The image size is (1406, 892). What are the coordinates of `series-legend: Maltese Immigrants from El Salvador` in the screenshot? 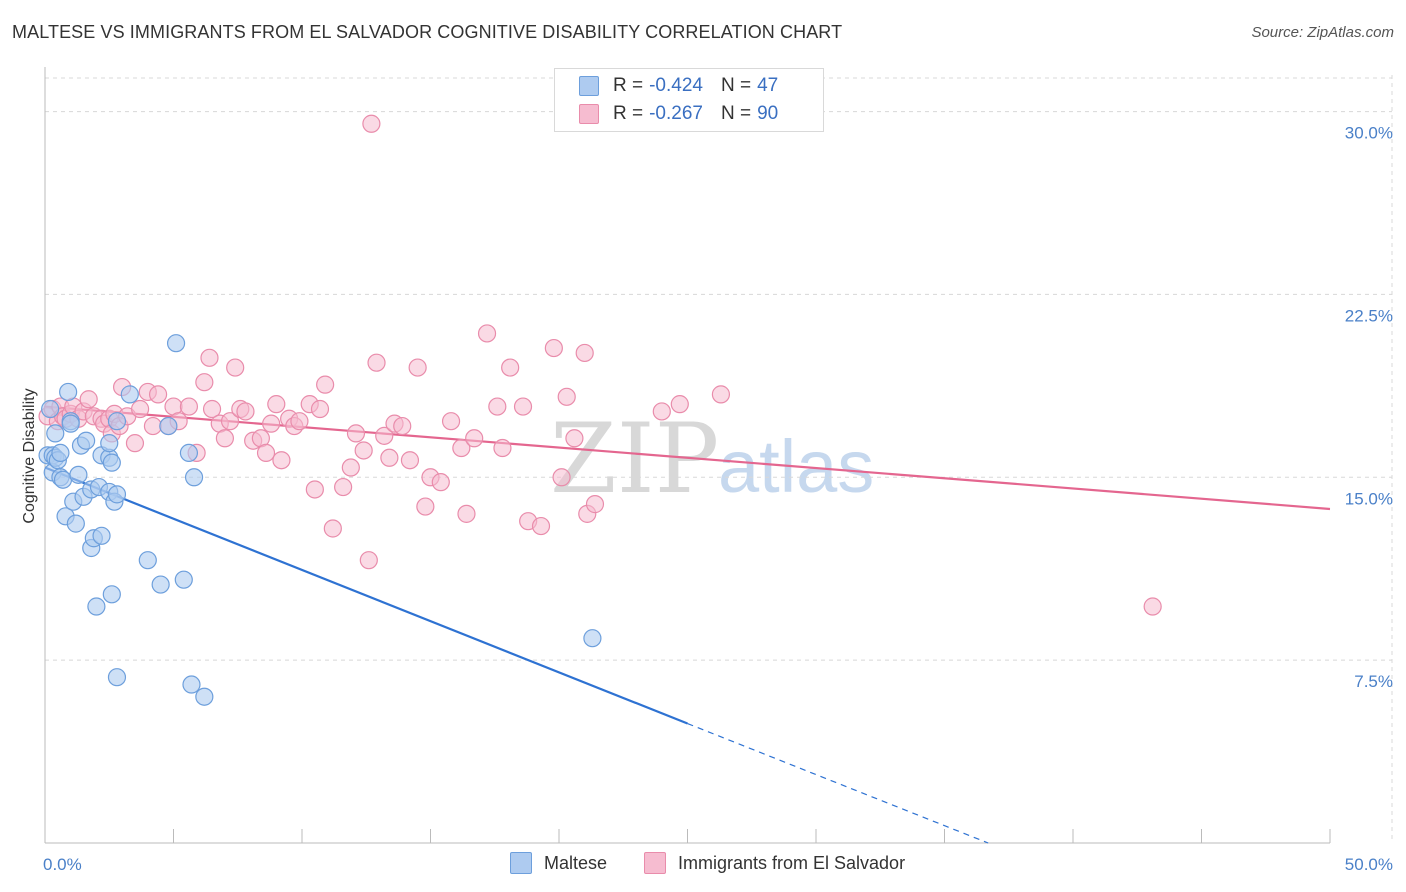 It's located at (703, 865).